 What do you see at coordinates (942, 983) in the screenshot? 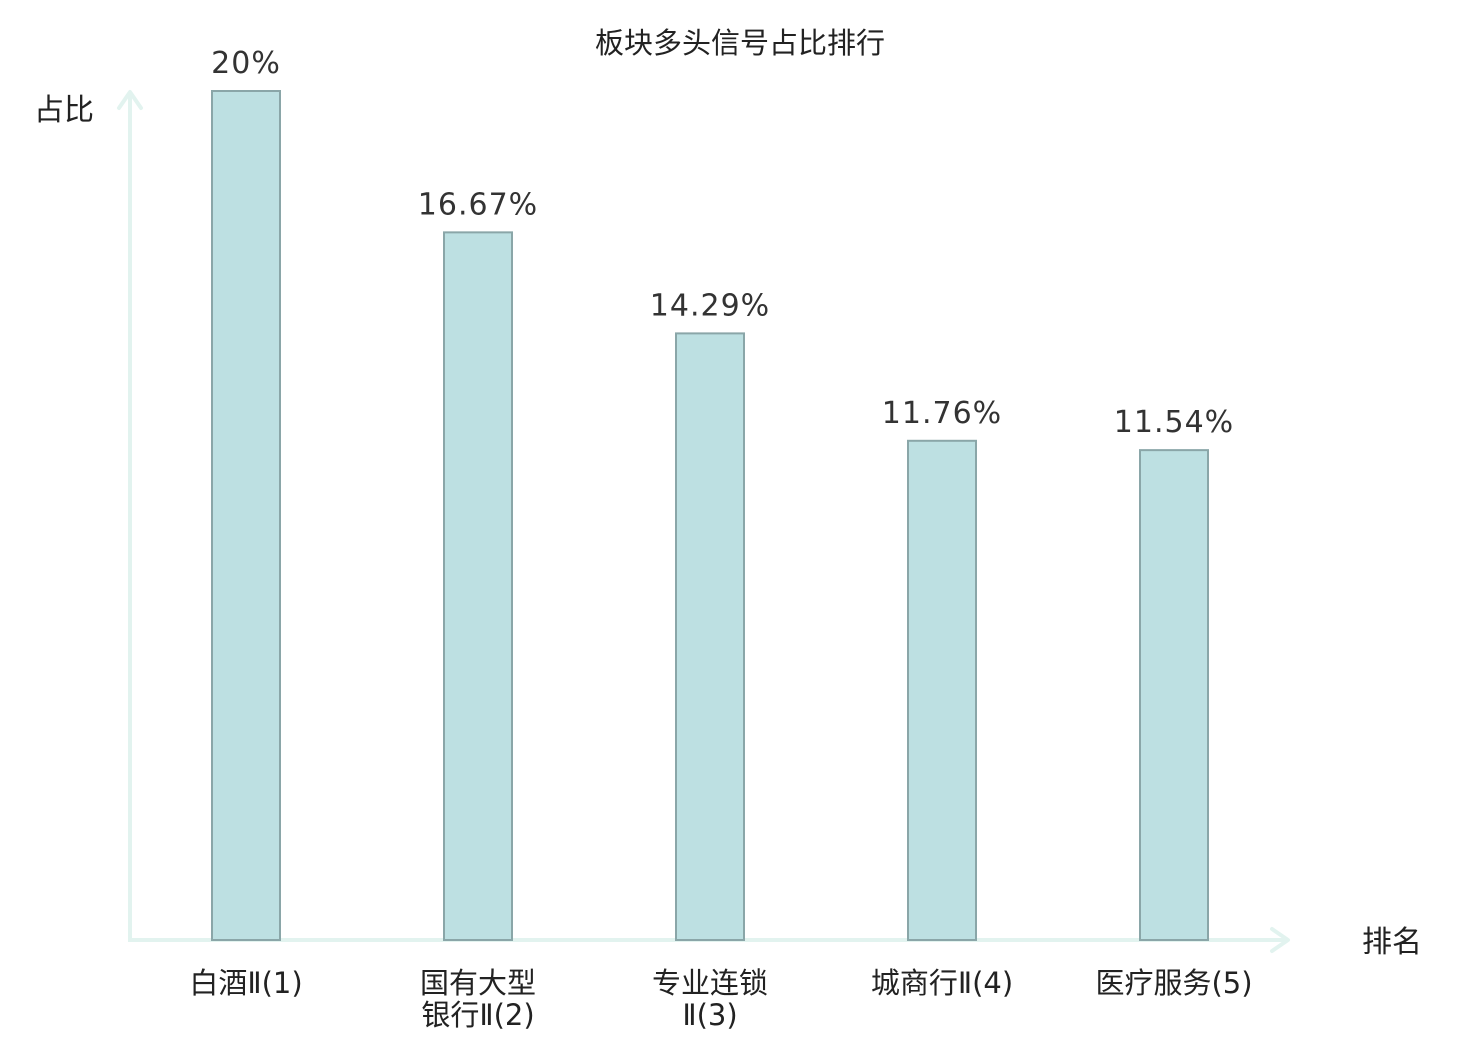
I see `category-label-4: 城商行Ⅱ(4)` at bounding box center [942, 983].